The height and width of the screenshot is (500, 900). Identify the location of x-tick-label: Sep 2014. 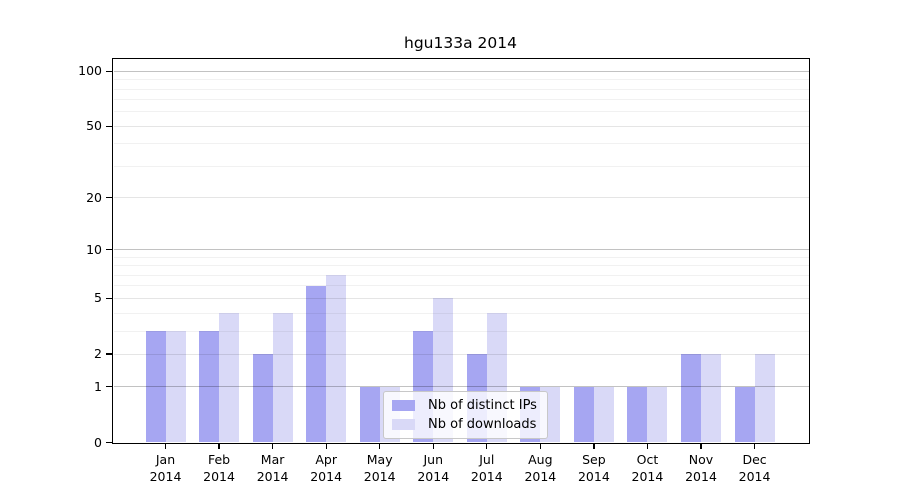
(594, 468).